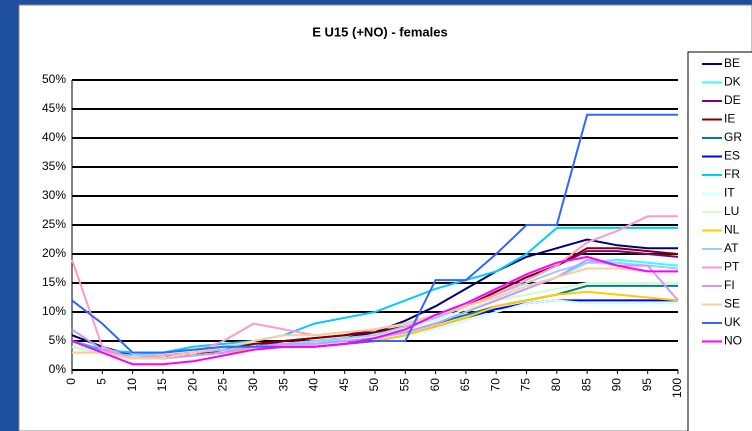 The height and width of the screenshot is (431, 752). What do you see at coordinates (526, 385) in the screenshot?
I see `x-tick-label: 75` at bounding box center [526, 385].